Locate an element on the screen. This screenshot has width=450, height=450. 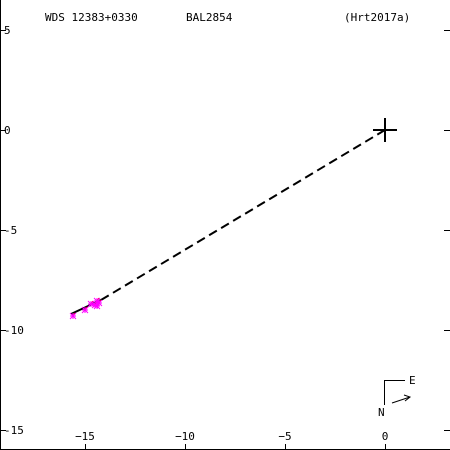
discoverer-label: BAL2854 is located at coordinates (209, 17).